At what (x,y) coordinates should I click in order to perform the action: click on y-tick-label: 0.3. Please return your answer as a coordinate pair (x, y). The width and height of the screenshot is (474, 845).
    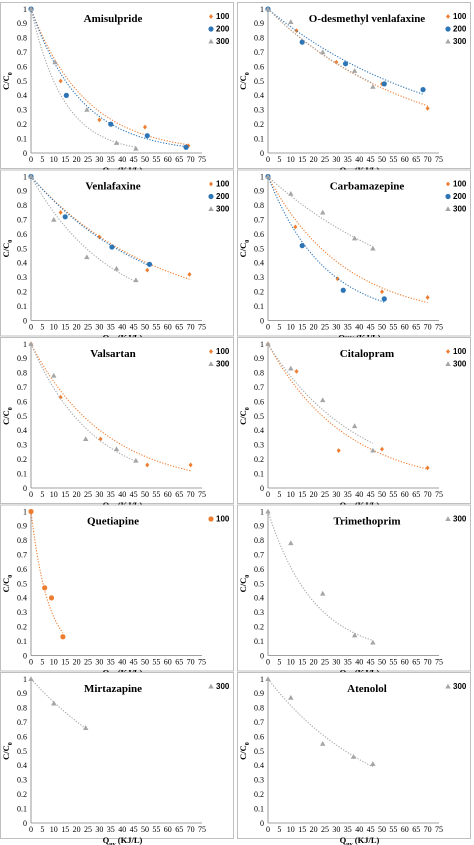
    Looking at the image, I should click on (22, 445).